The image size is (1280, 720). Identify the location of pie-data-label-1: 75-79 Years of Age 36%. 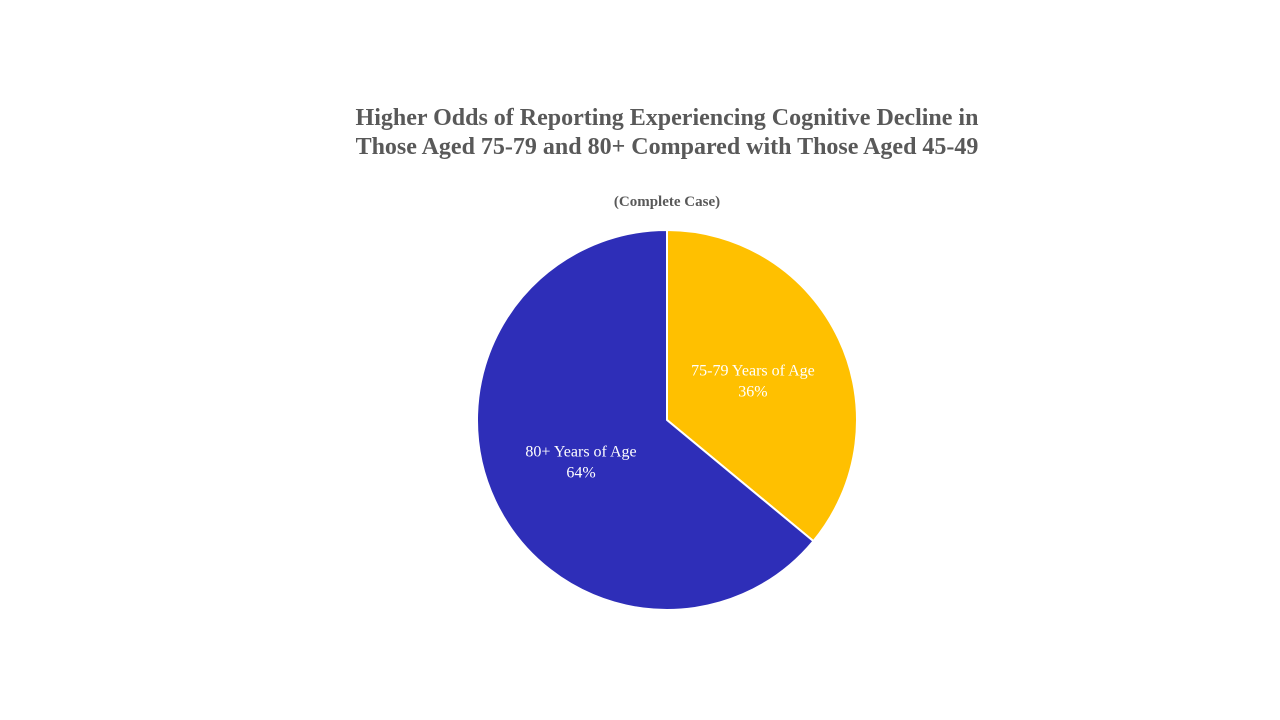
(753, 382).